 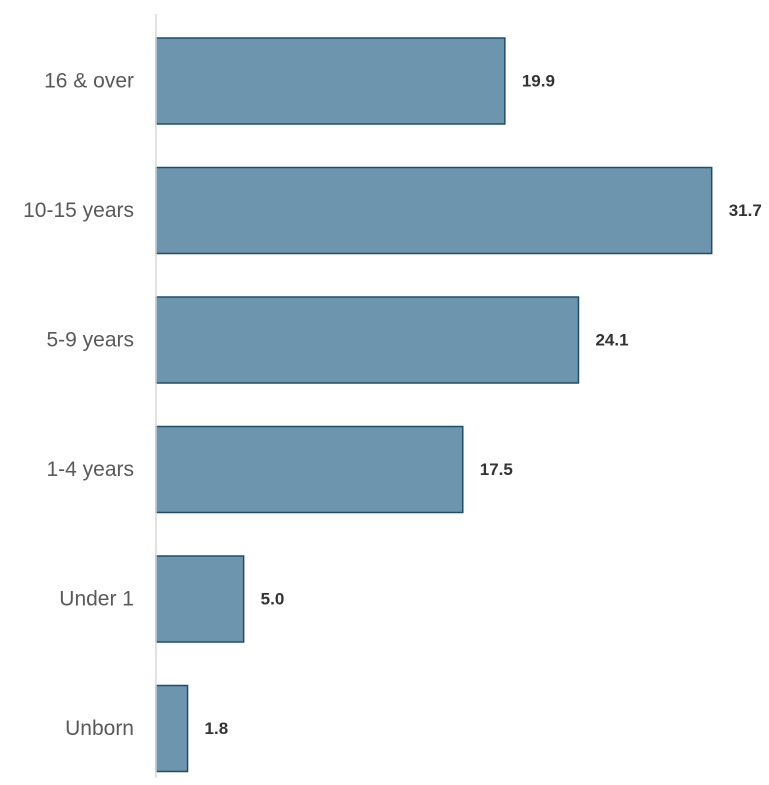 I want to click on category-label-unborn: Unborn, so click(x=99, y=728).